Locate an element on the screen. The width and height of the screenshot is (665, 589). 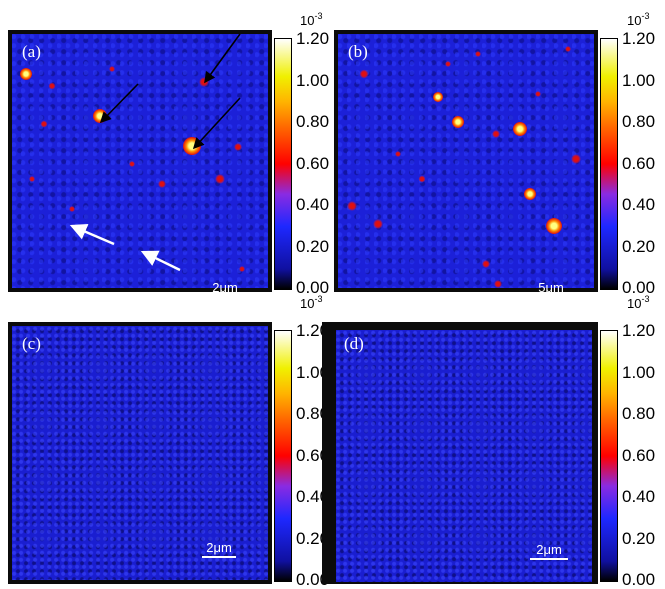
panel-d-label: (d) is located at coordinates (354, 343).